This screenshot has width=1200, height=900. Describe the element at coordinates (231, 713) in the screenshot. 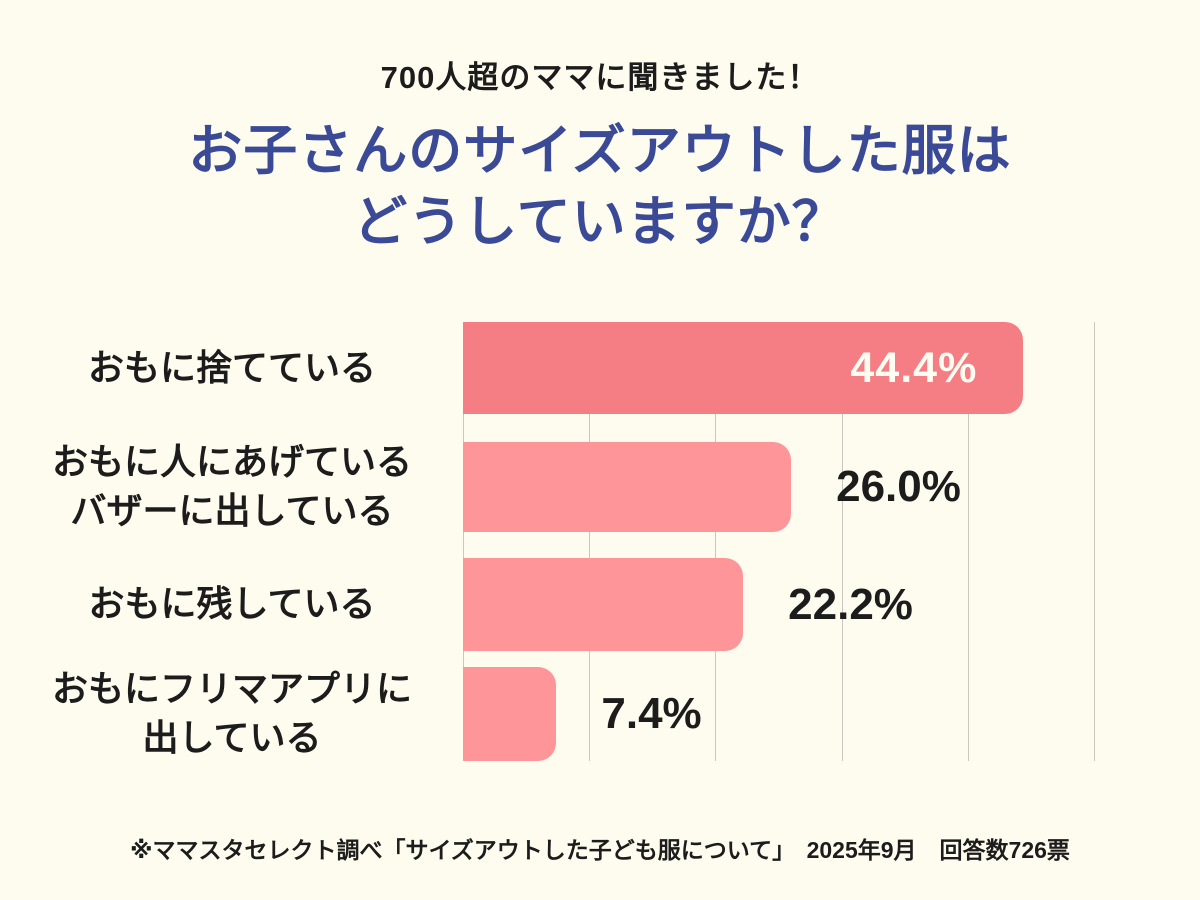

I see `category-label: おもにフリマアプリに 出している` at that location.